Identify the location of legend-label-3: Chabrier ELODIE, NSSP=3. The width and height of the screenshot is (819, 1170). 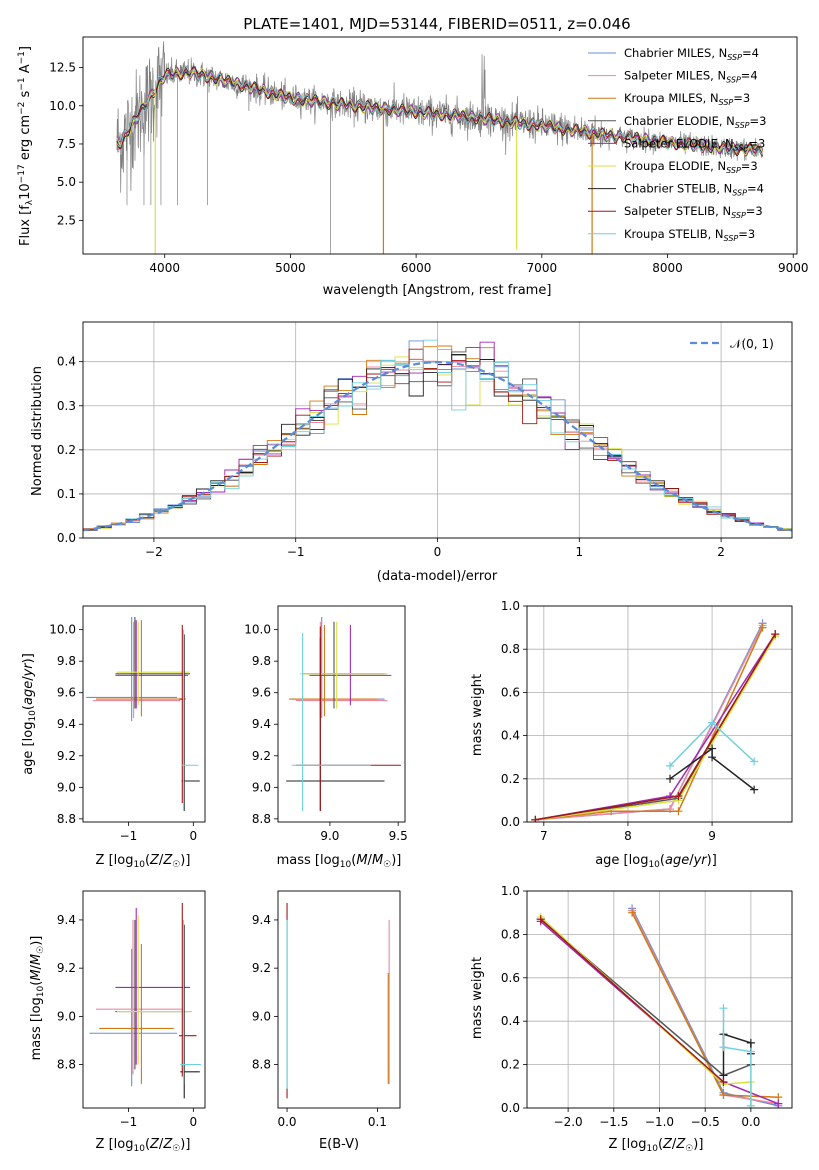
(695, 122).